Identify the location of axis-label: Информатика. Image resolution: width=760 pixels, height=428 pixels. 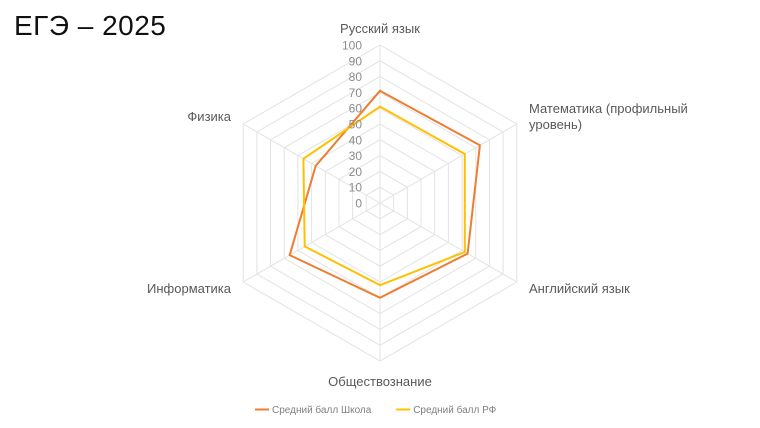
(189, 288).